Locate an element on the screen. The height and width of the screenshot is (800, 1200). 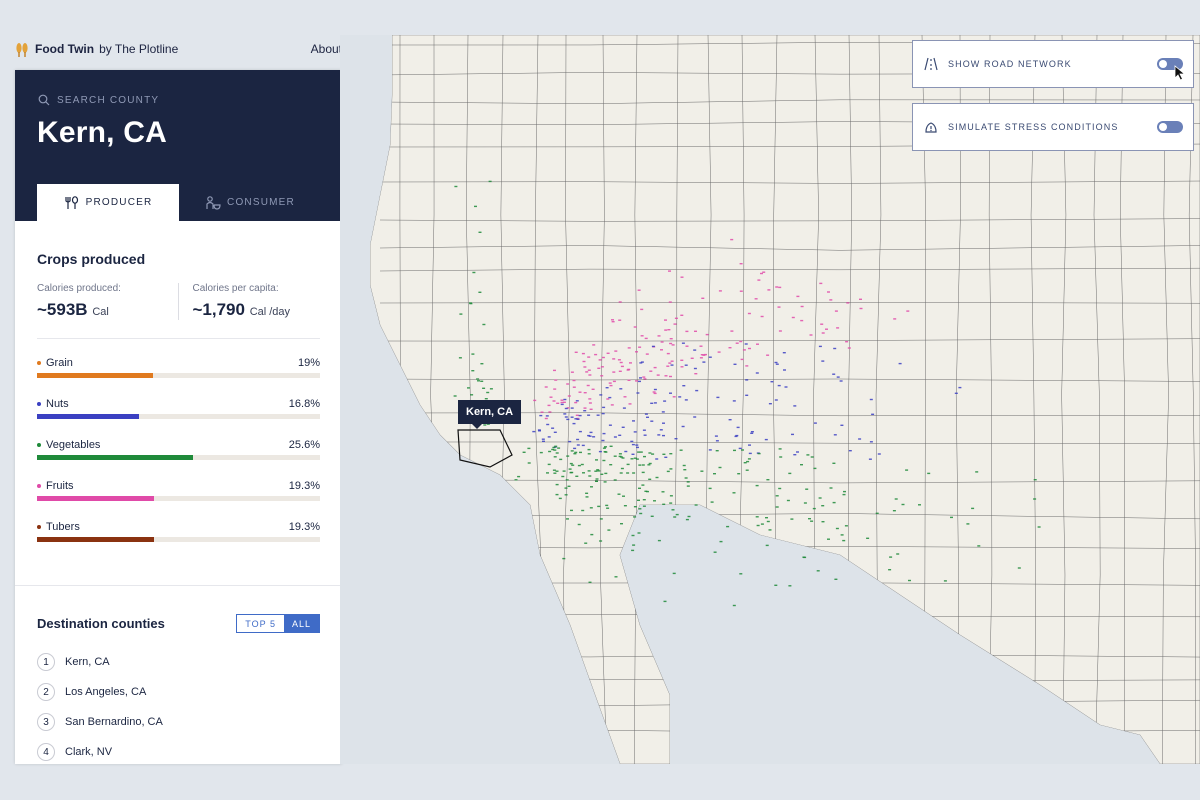
list-item: 3 San Bernardino, CA is located at coordinates (178, 722).